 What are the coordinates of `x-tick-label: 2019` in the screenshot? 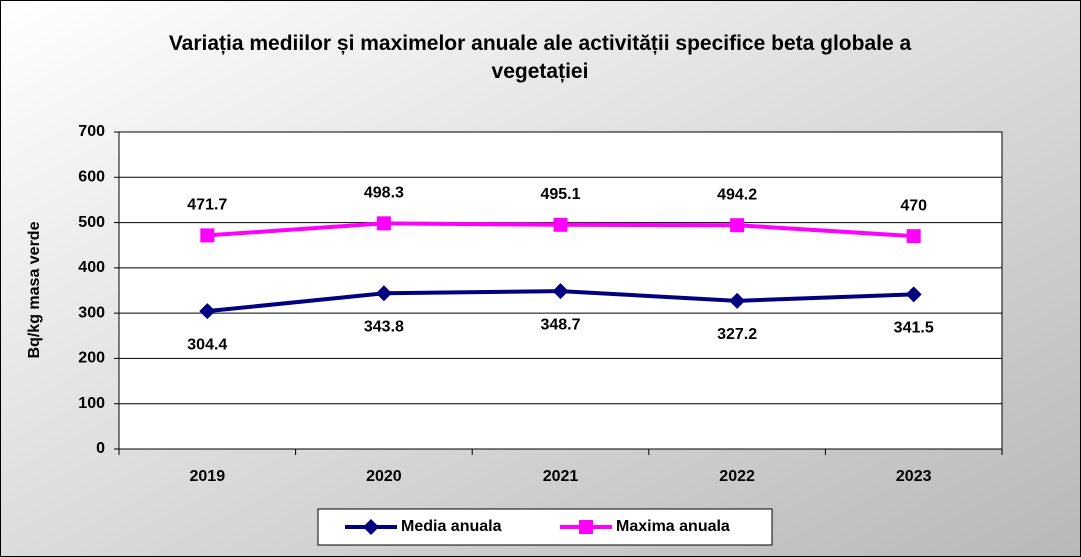 It's located at (208, 476).